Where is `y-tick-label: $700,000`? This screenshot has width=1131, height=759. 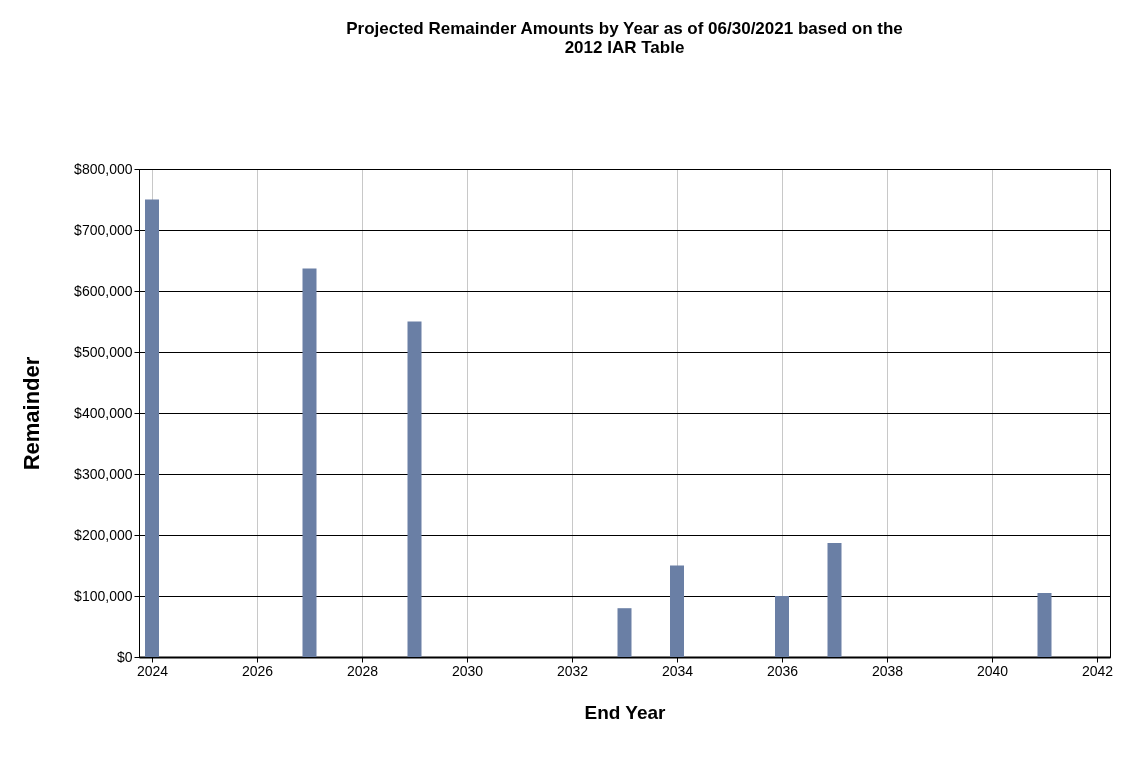
y-tick-label: $700,000 is located at coordinates (103, 229).